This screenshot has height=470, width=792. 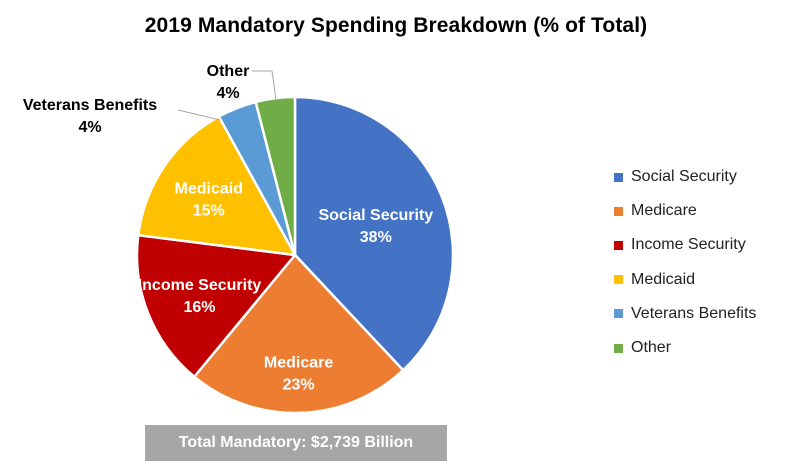 I want to click on slice-label-medicare: Medicare, so click(x=298, y=362).